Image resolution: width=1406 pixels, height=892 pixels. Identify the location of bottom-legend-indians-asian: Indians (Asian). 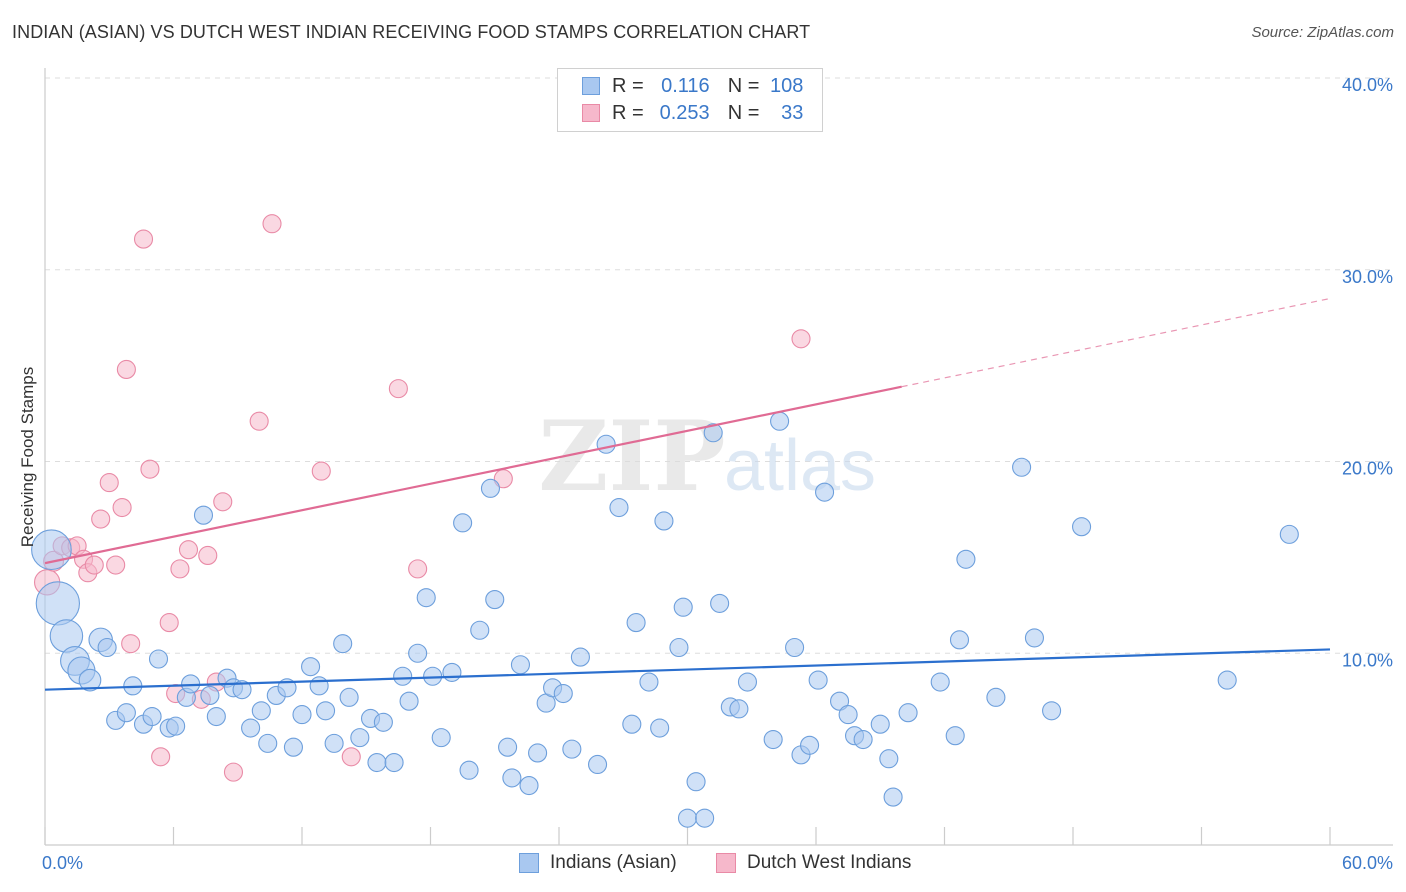
(598, 863).